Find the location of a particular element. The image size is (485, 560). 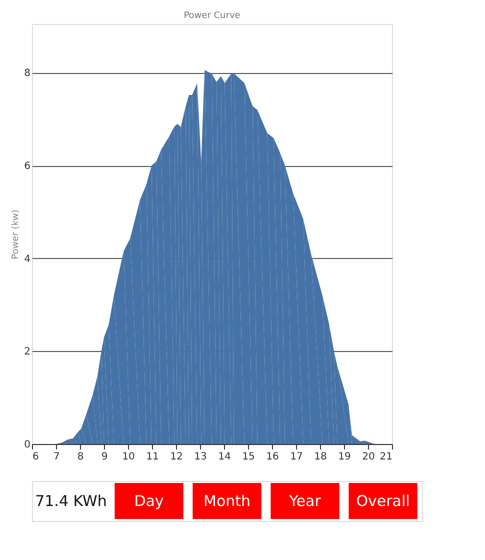

text: Month is located at coordinates (227, 501).